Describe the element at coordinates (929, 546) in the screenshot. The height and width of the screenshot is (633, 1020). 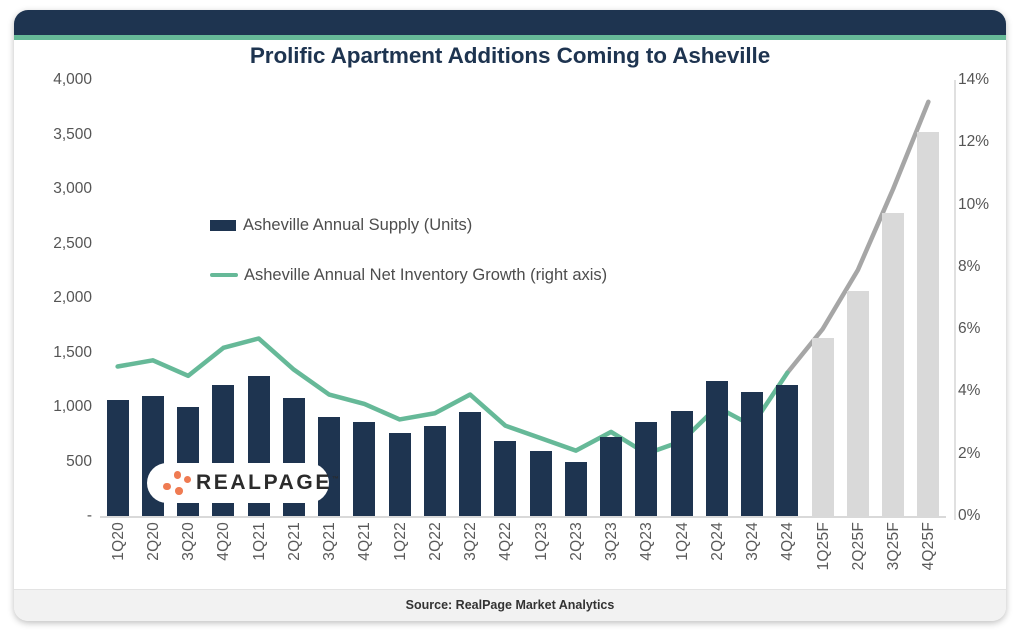
I see `x-axis-tick-label: 4Q25F` at that location.